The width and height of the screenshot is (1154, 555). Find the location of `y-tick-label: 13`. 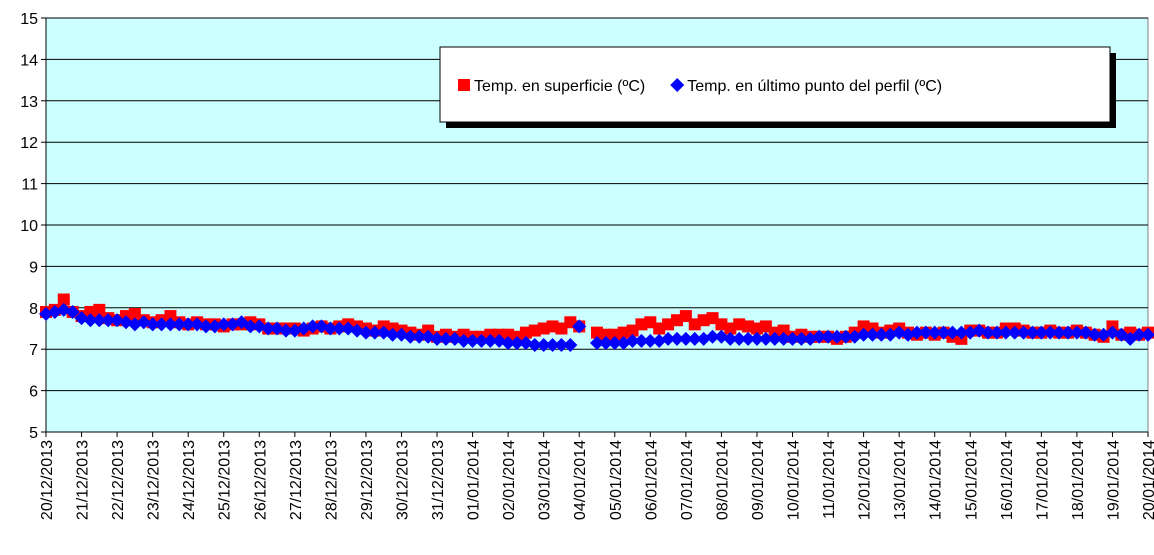

y-tick-label: 13 is located at coordinates (29, 102).